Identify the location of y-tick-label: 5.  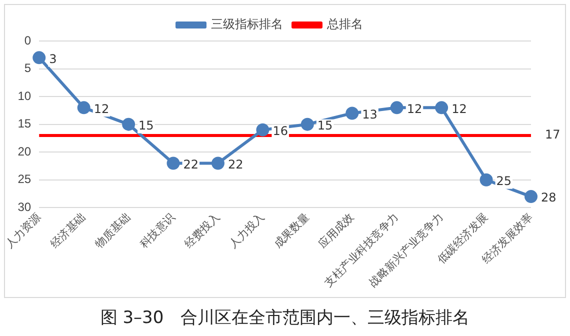
(28, 68).